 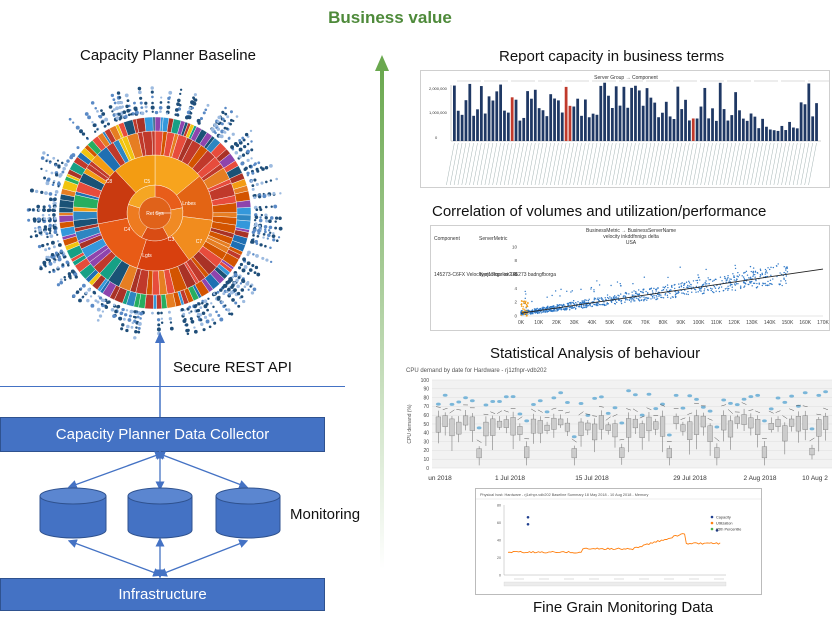 I want to click on sunburst-label: Lgts, so click(x=147, y=256).